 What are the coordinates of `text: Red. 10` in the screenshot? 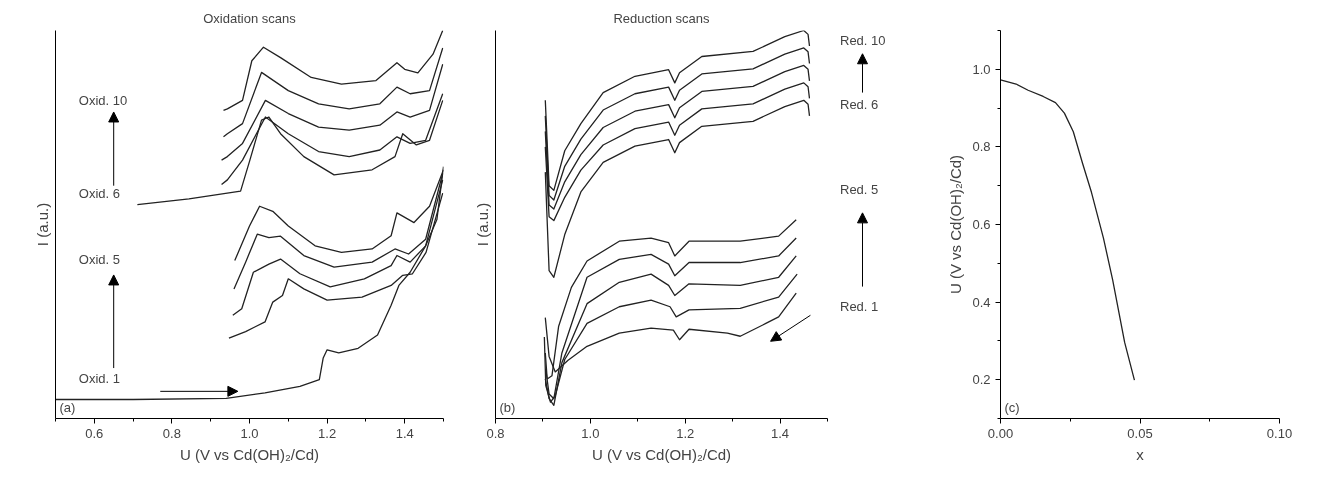 It's located at (863, 40).